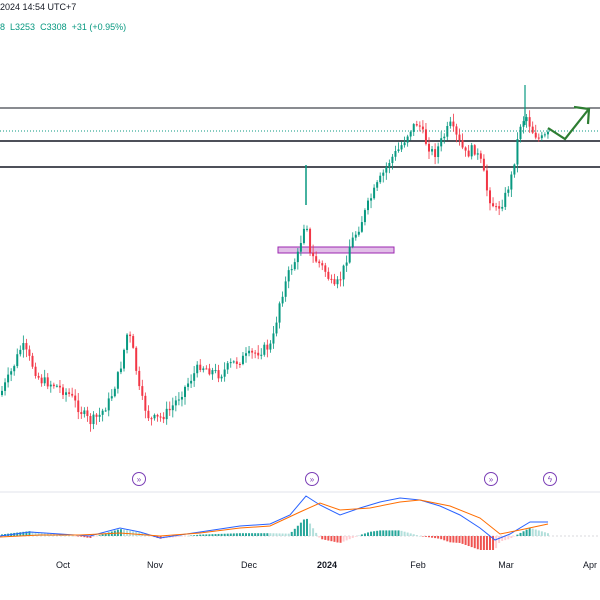 The width and height of the screenshot is (600, 600). What do you see at coordinates (53, 27) in the screenshot?
I see `ohlc-close: C3308` at bounding box center [53, 27].